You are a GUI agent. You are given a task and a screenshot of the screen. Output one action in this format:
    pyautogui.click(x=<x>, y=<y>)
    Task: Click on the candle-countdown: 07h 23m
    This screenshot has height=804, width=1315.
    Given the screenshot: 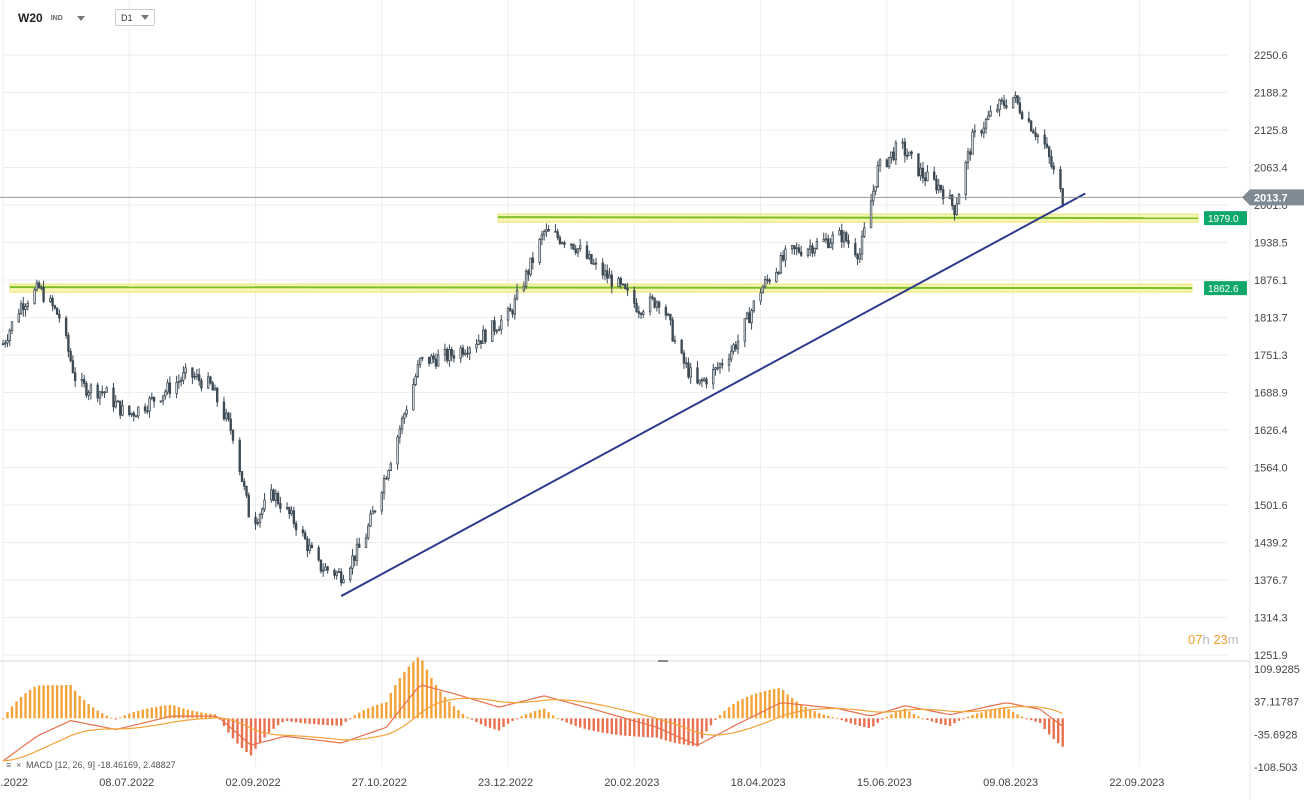 What is the action you would take?
    pyautogui.click(x=1213, y=639)
    